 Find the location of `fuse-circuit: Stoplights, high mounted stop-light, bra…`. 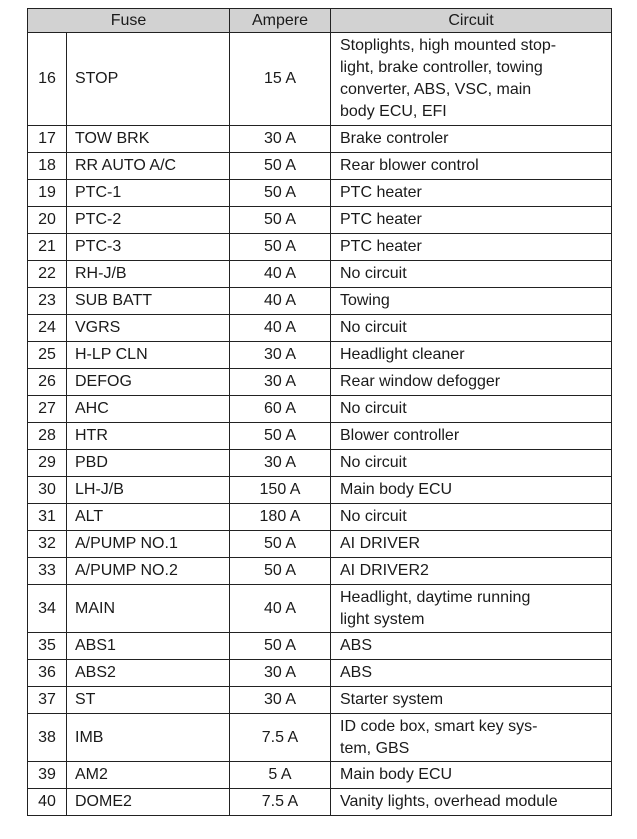

fuse-circuit: Stoplights, high mounted stop-light, bra… is located at coordinates (471, 79).